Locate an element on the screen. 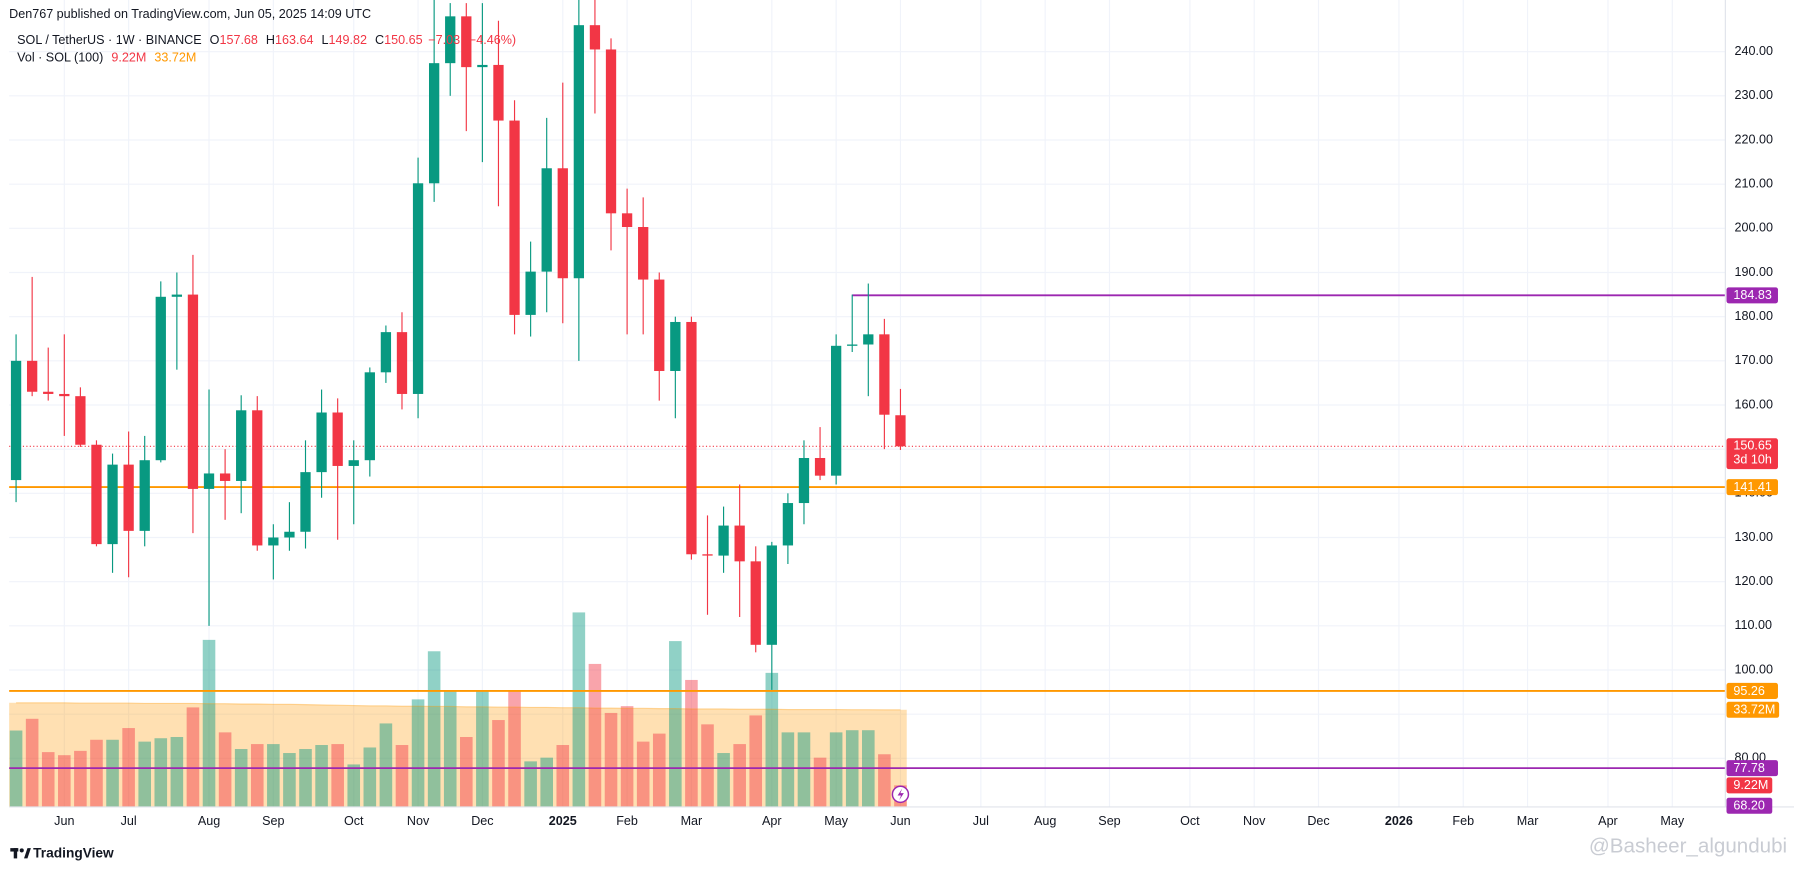 Image resolution: width=1794 pixels, height=871 pixels. x-tick-label: Nov is located at coordinates (418, 821).